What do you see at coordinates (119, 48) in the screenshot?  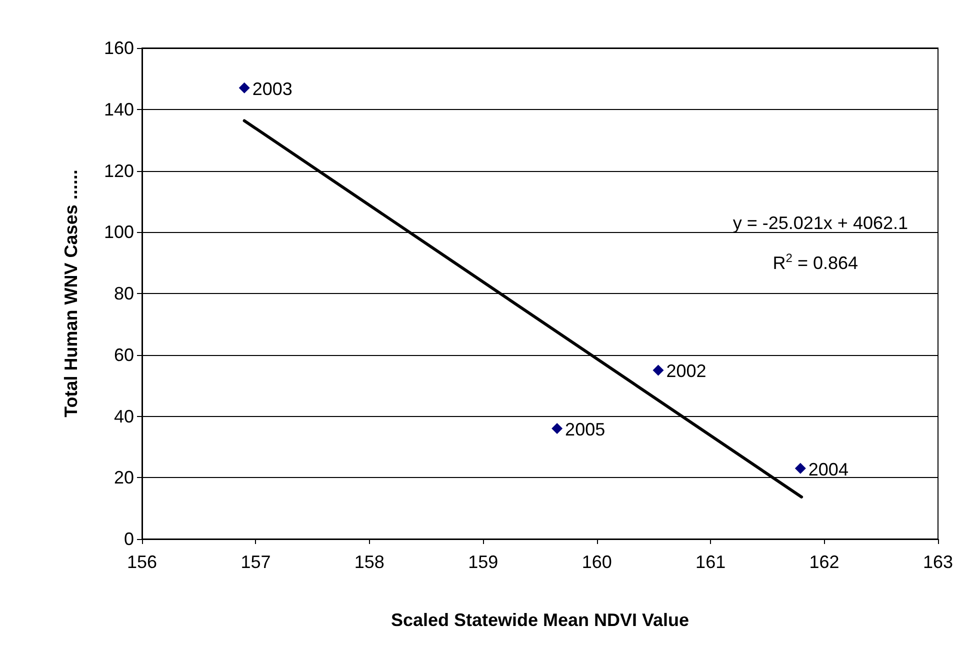 I see `y-tick-label: 160` at bounding box center [119, 48].